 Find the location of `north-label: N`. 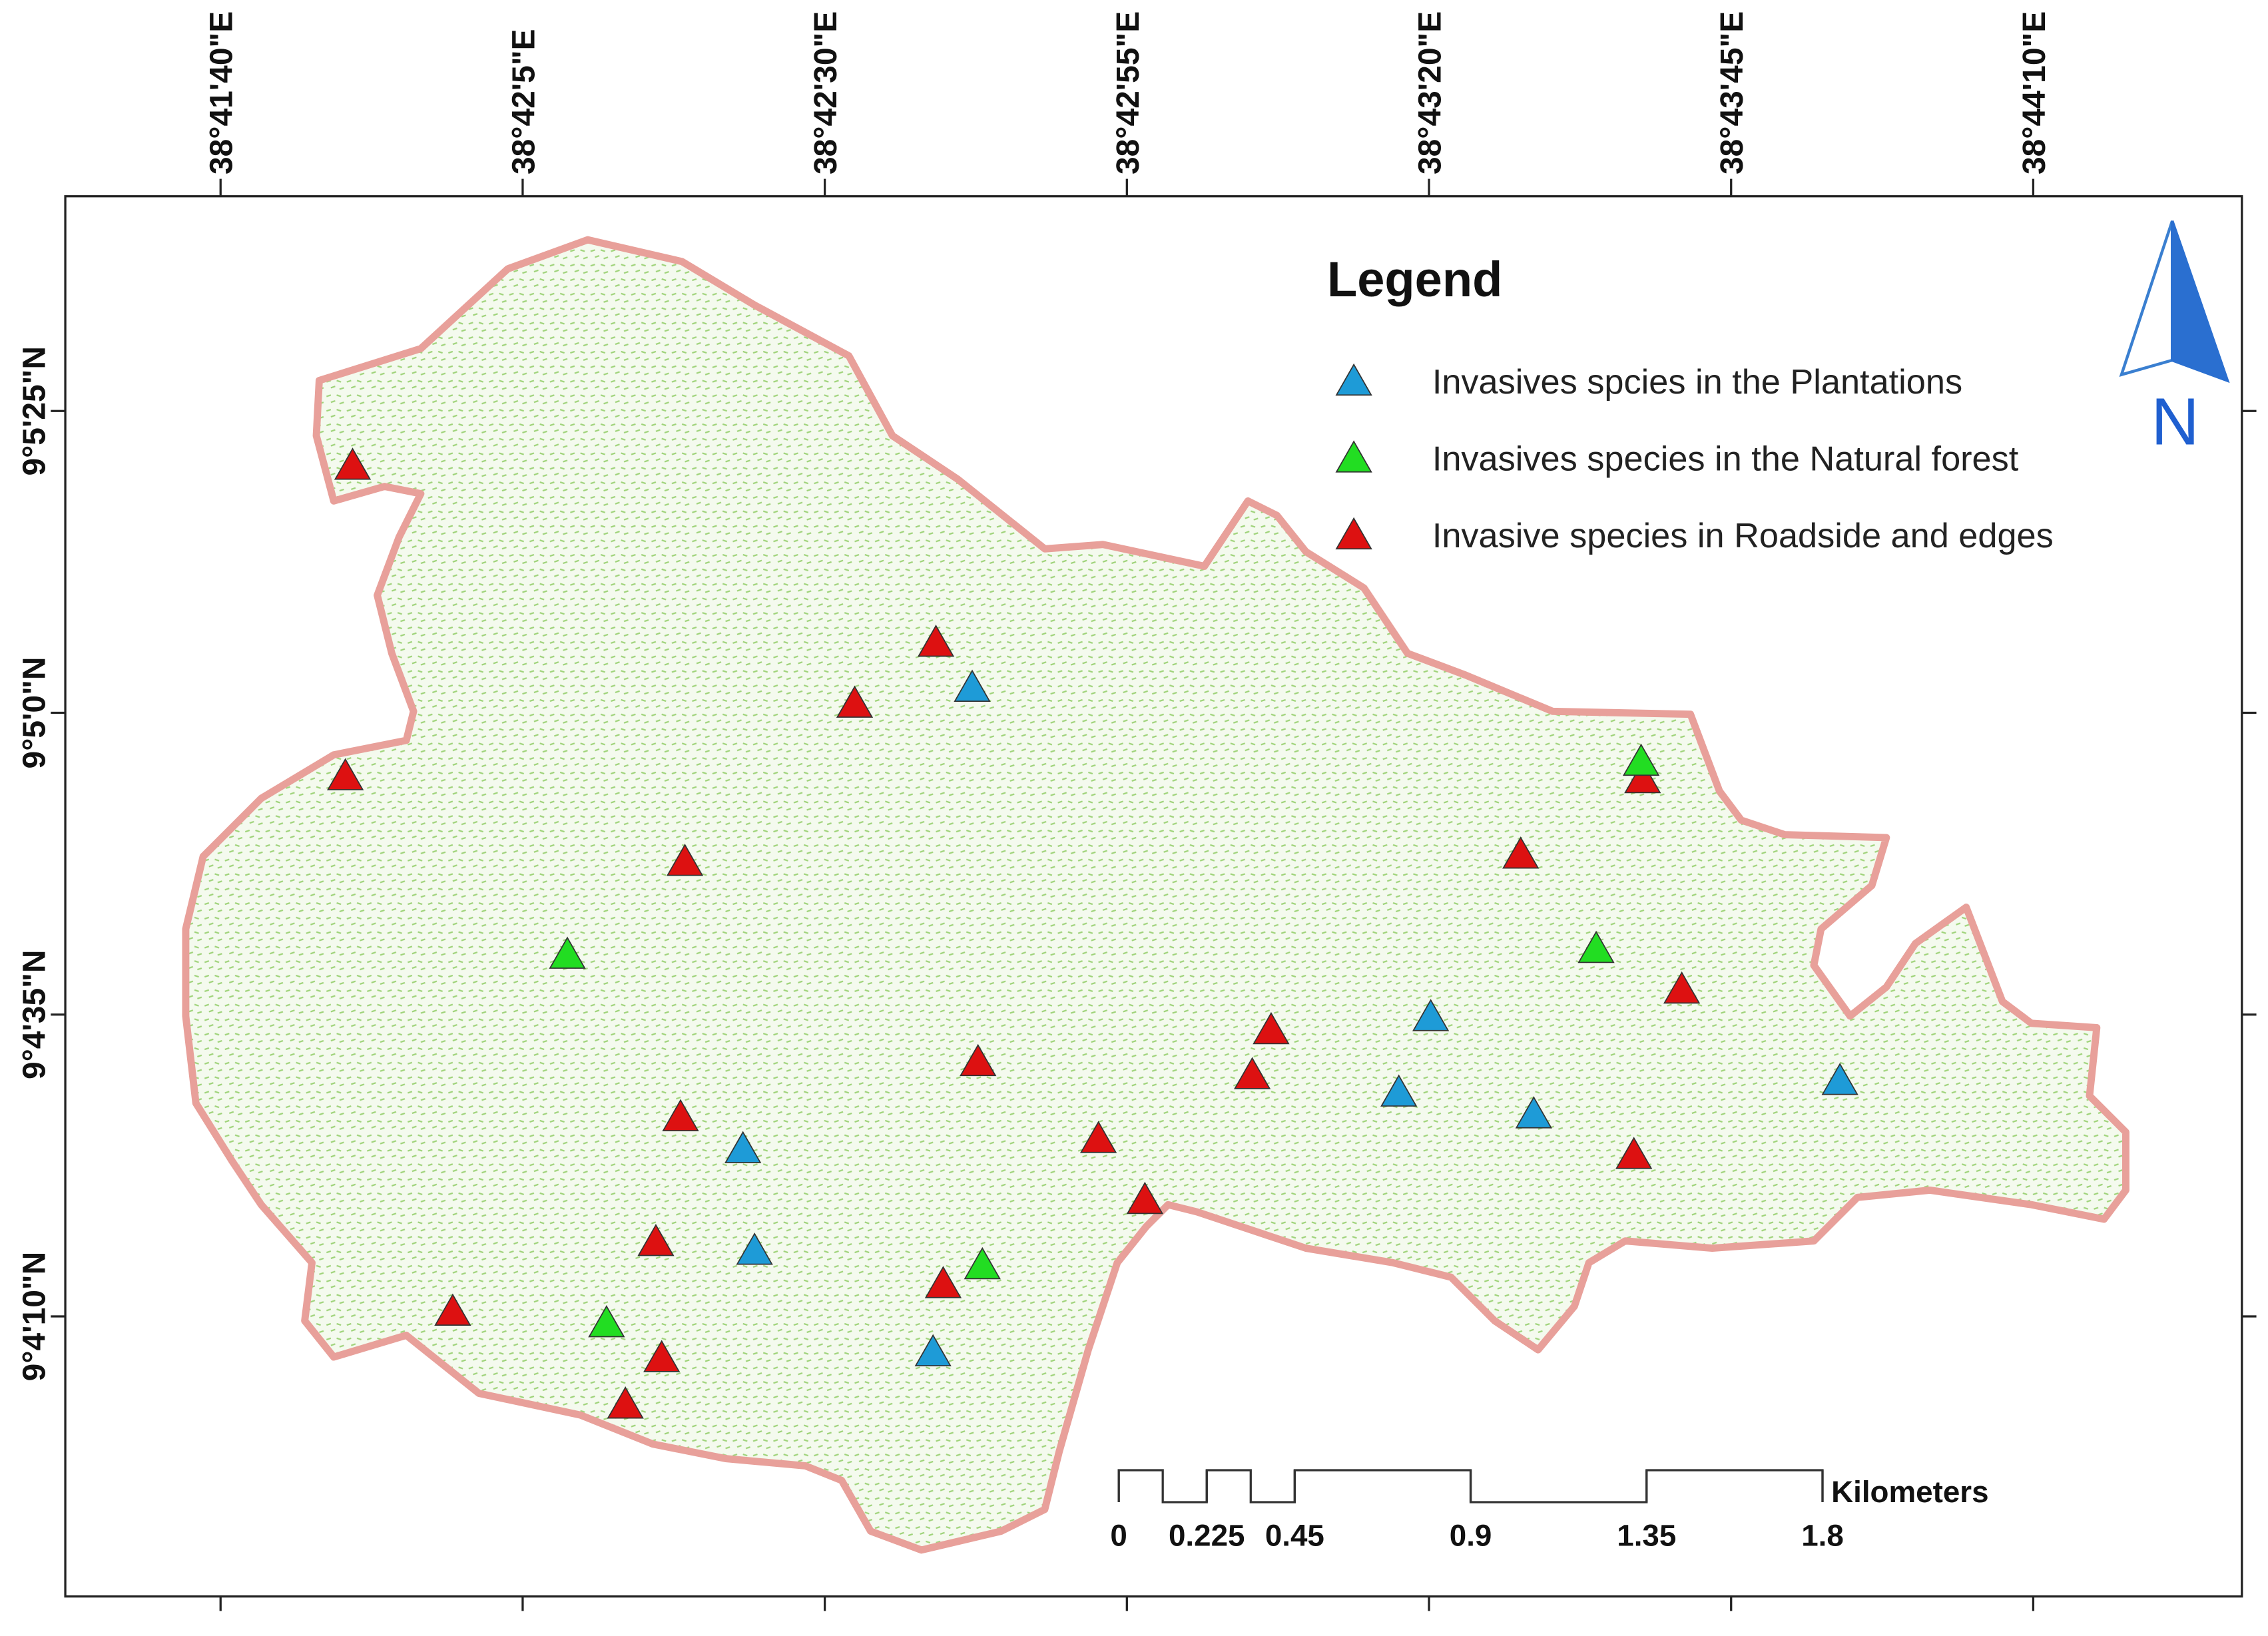

north-label: N is located at coordinates (2175, 422).